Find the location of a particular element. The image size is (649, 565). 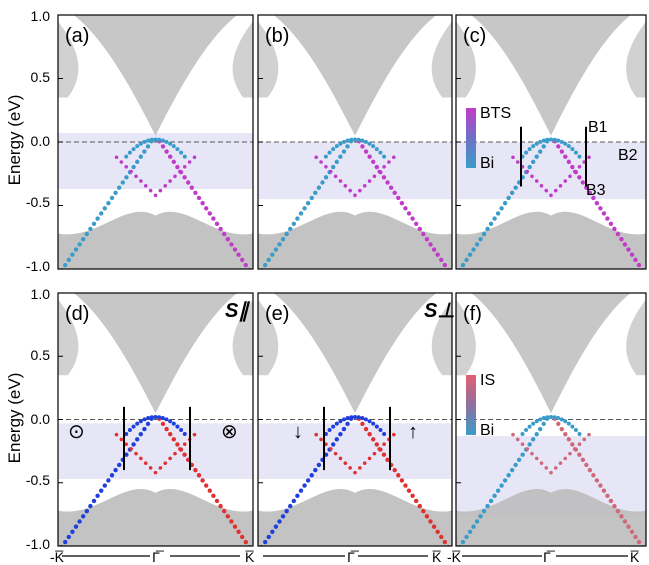

panel-1: (b) is located at coordinates (355, 145).